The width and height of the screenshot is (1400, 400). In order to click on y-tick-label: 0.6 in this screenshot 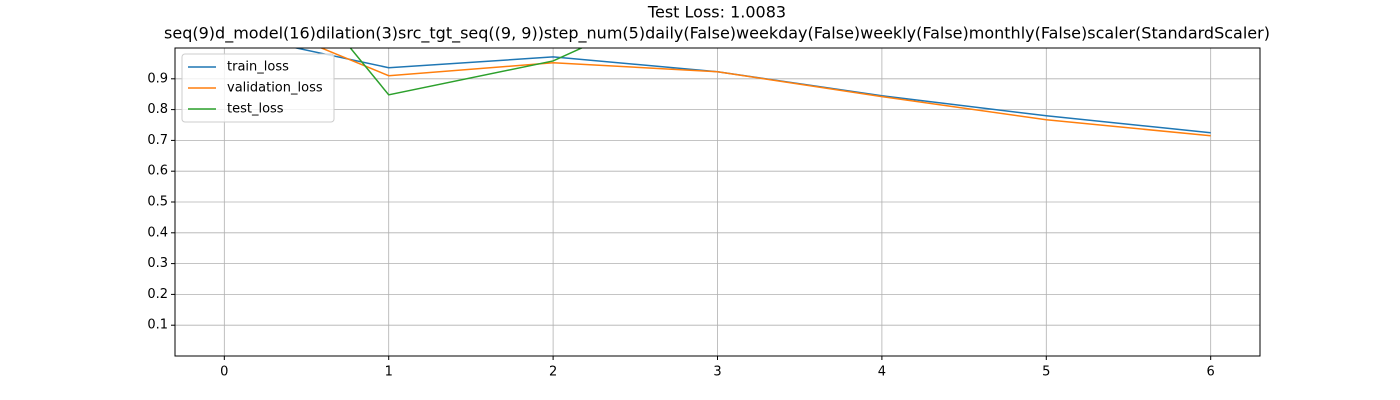, I will do `click(157, 171)`.